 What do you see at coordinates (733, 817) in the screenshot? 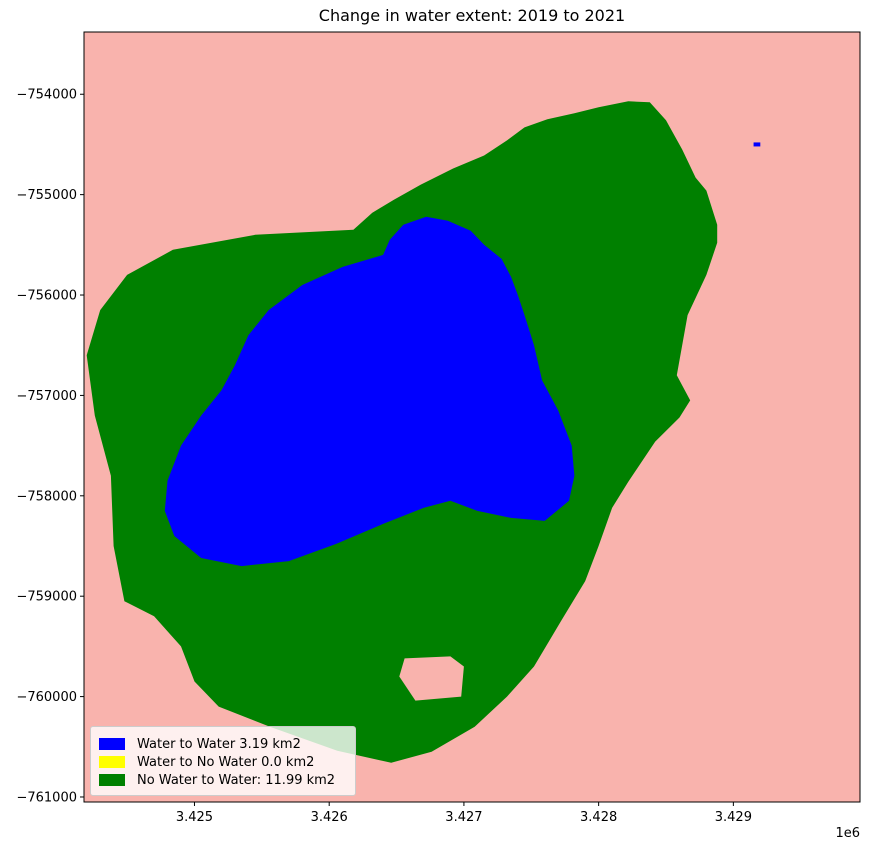
I see `x-tick-label: 3.429` at bounding box center [733, 817].